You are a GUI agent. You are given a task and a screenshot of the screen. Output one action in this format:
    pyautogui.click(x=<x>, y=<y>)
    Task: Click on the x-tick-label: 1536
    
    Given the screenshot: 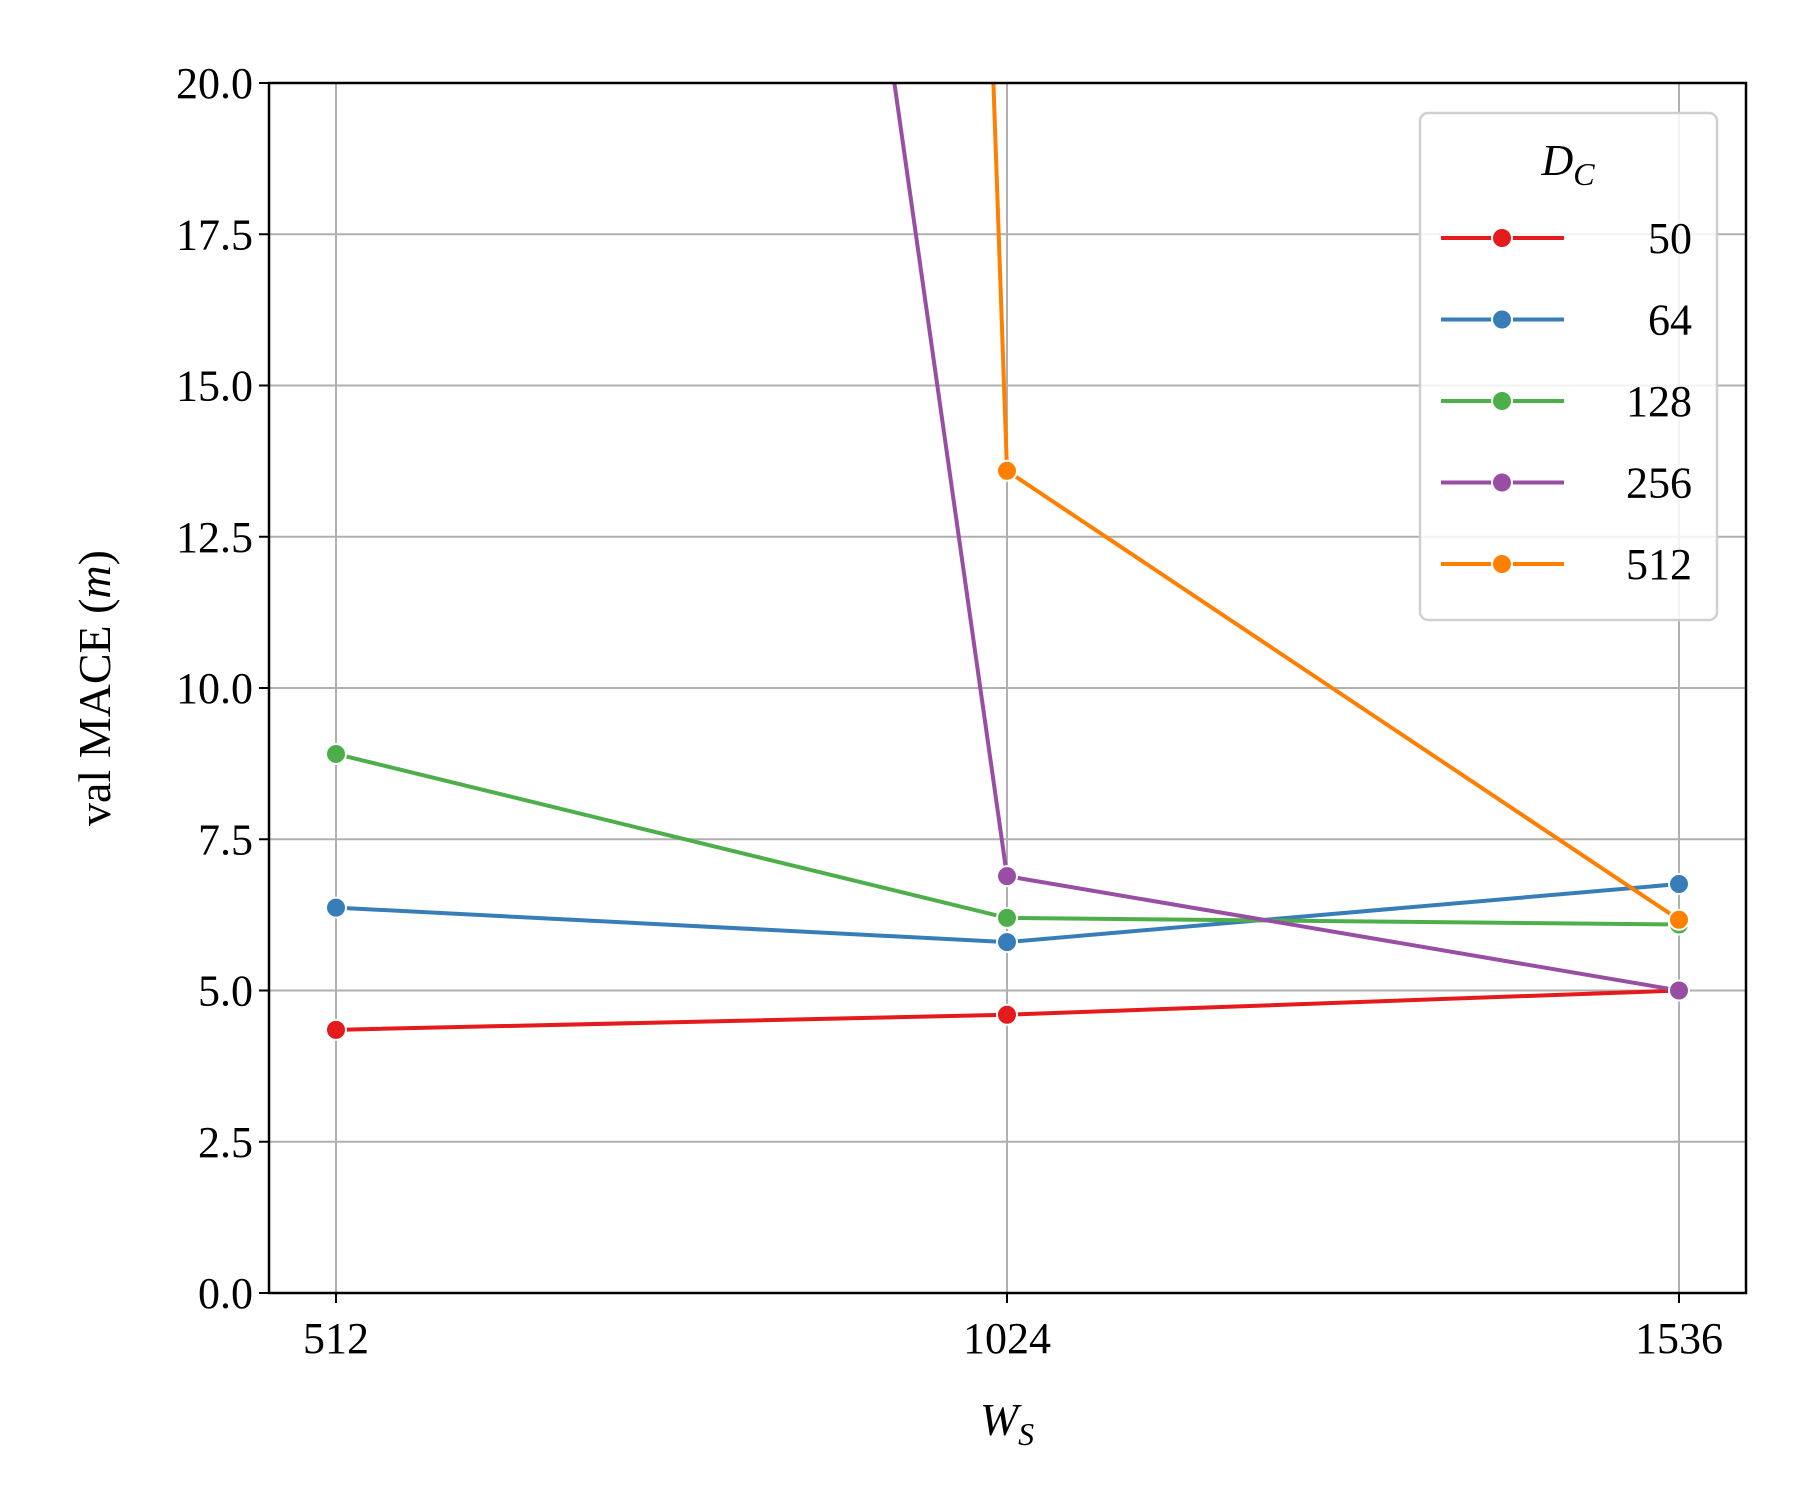 What is the action you would take?
    pyautogui.click(x=1679, y=1338)
    